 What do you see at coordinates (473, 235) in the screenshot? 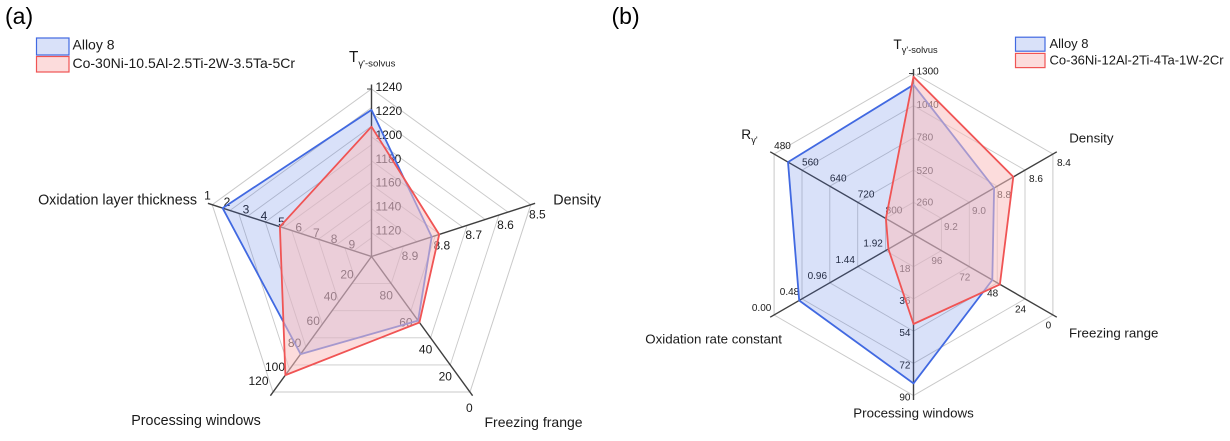
I see `svg-text: 8.7` at bounding box center [473, 235].